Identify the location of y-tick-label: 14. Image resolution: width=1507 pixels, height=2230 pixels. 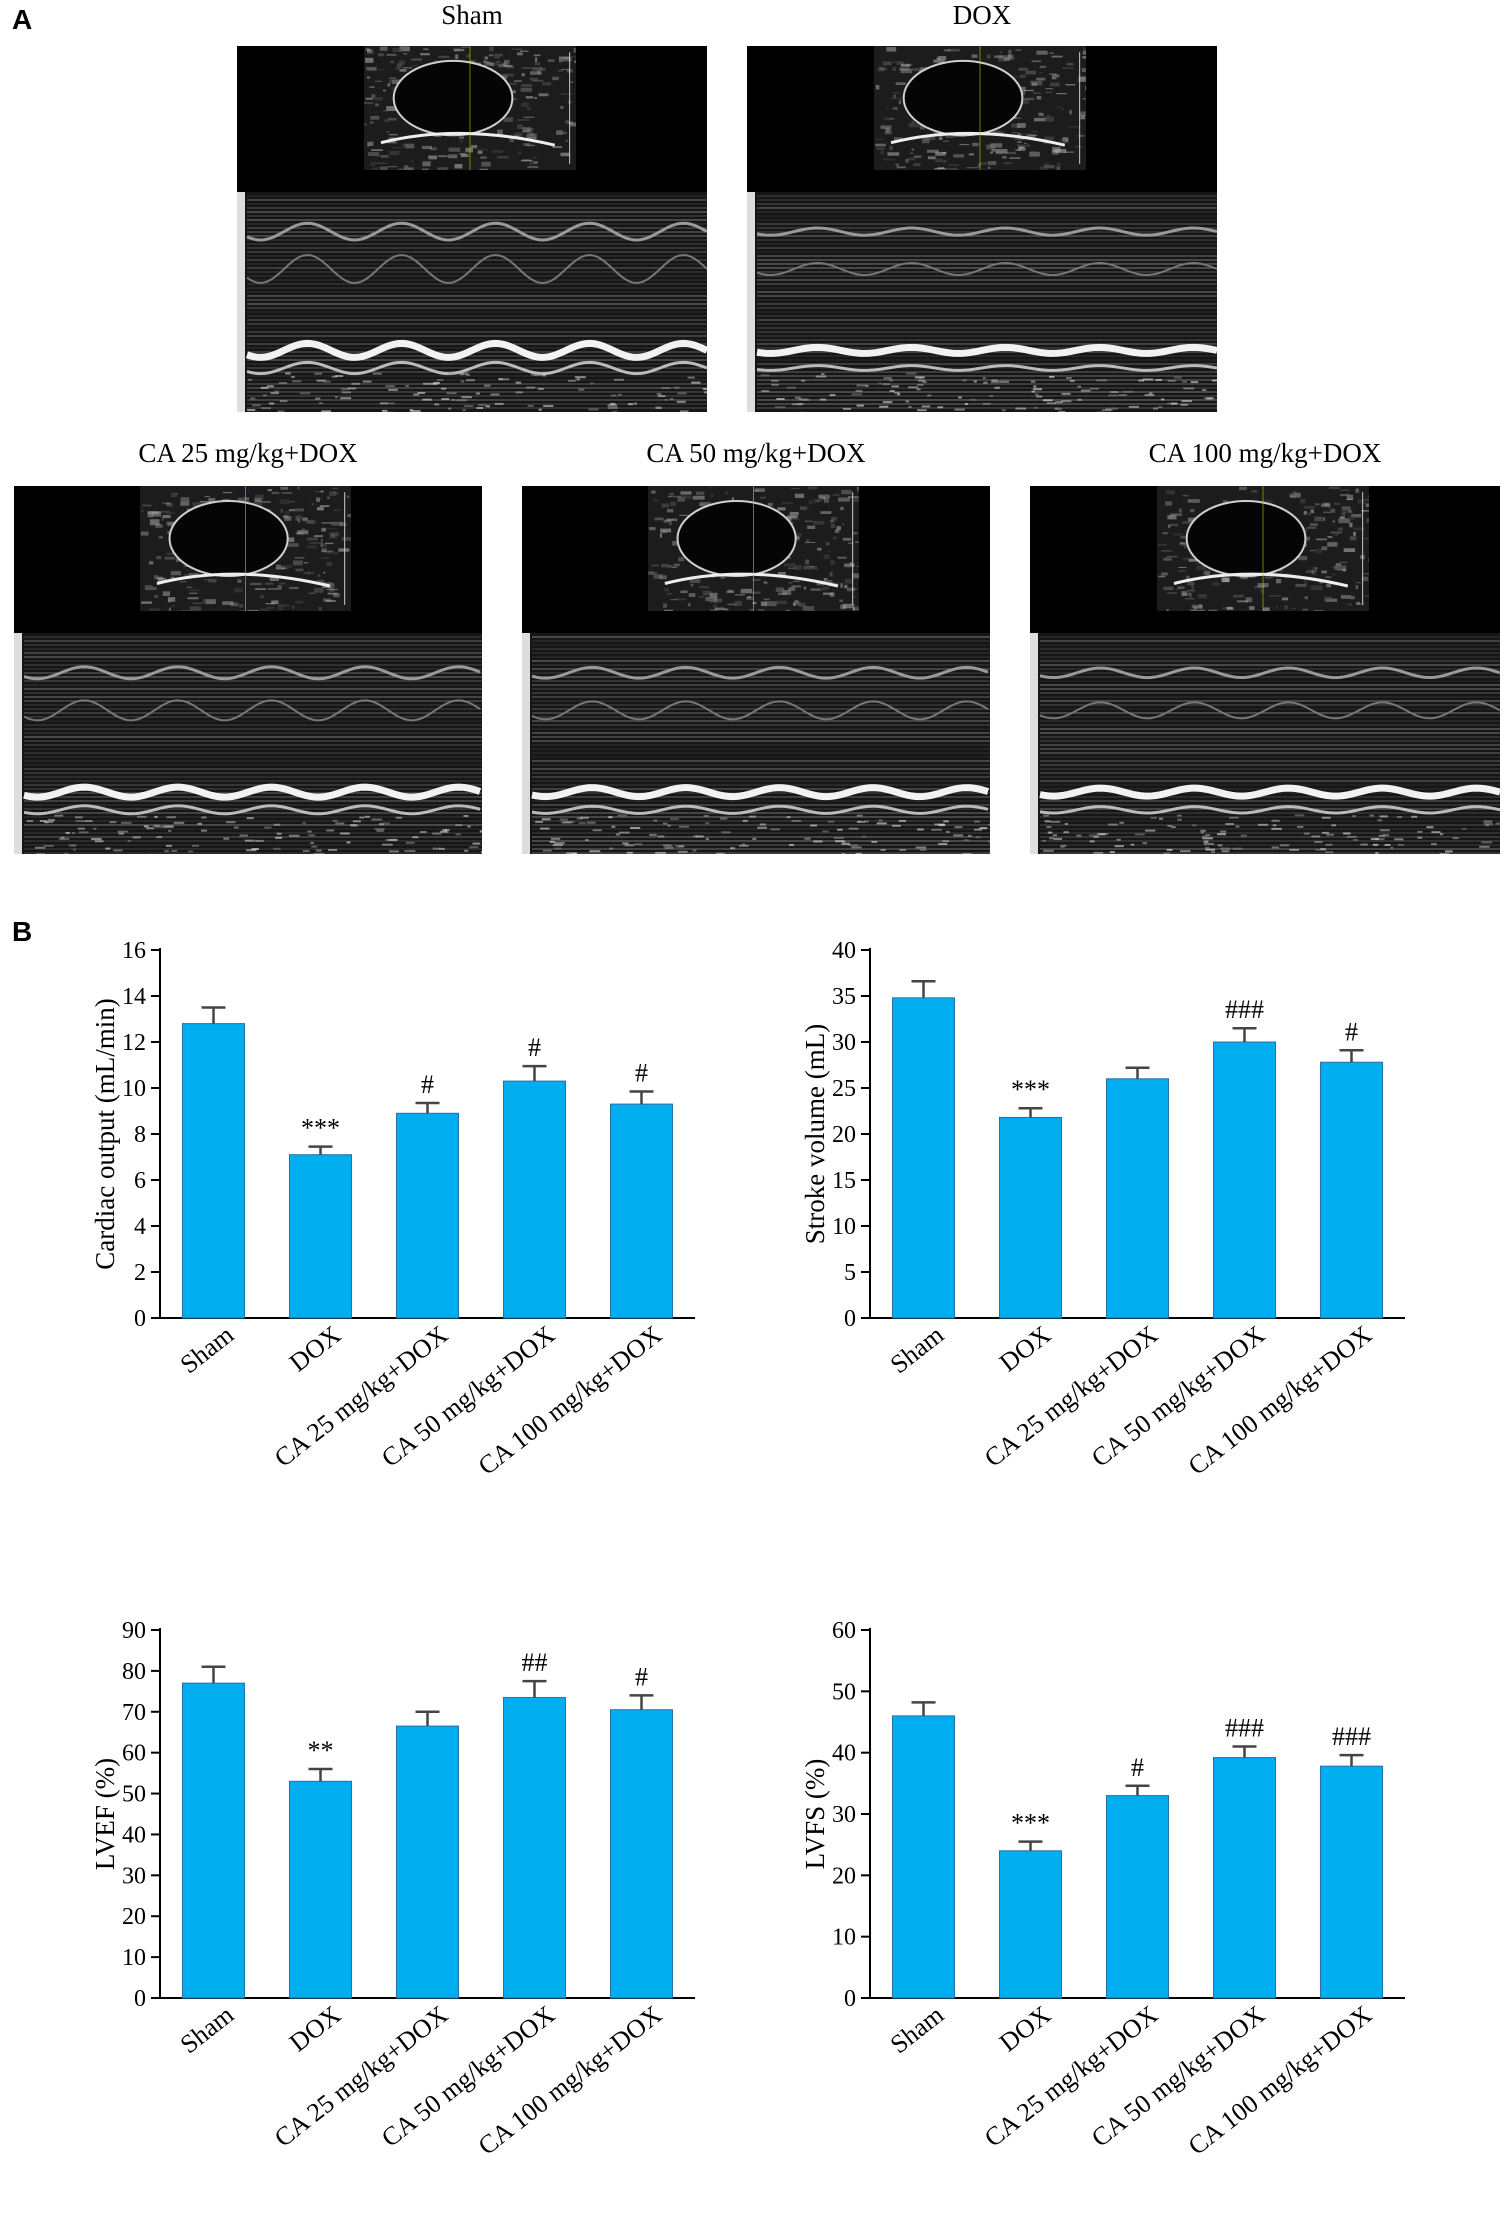
(134, 997).